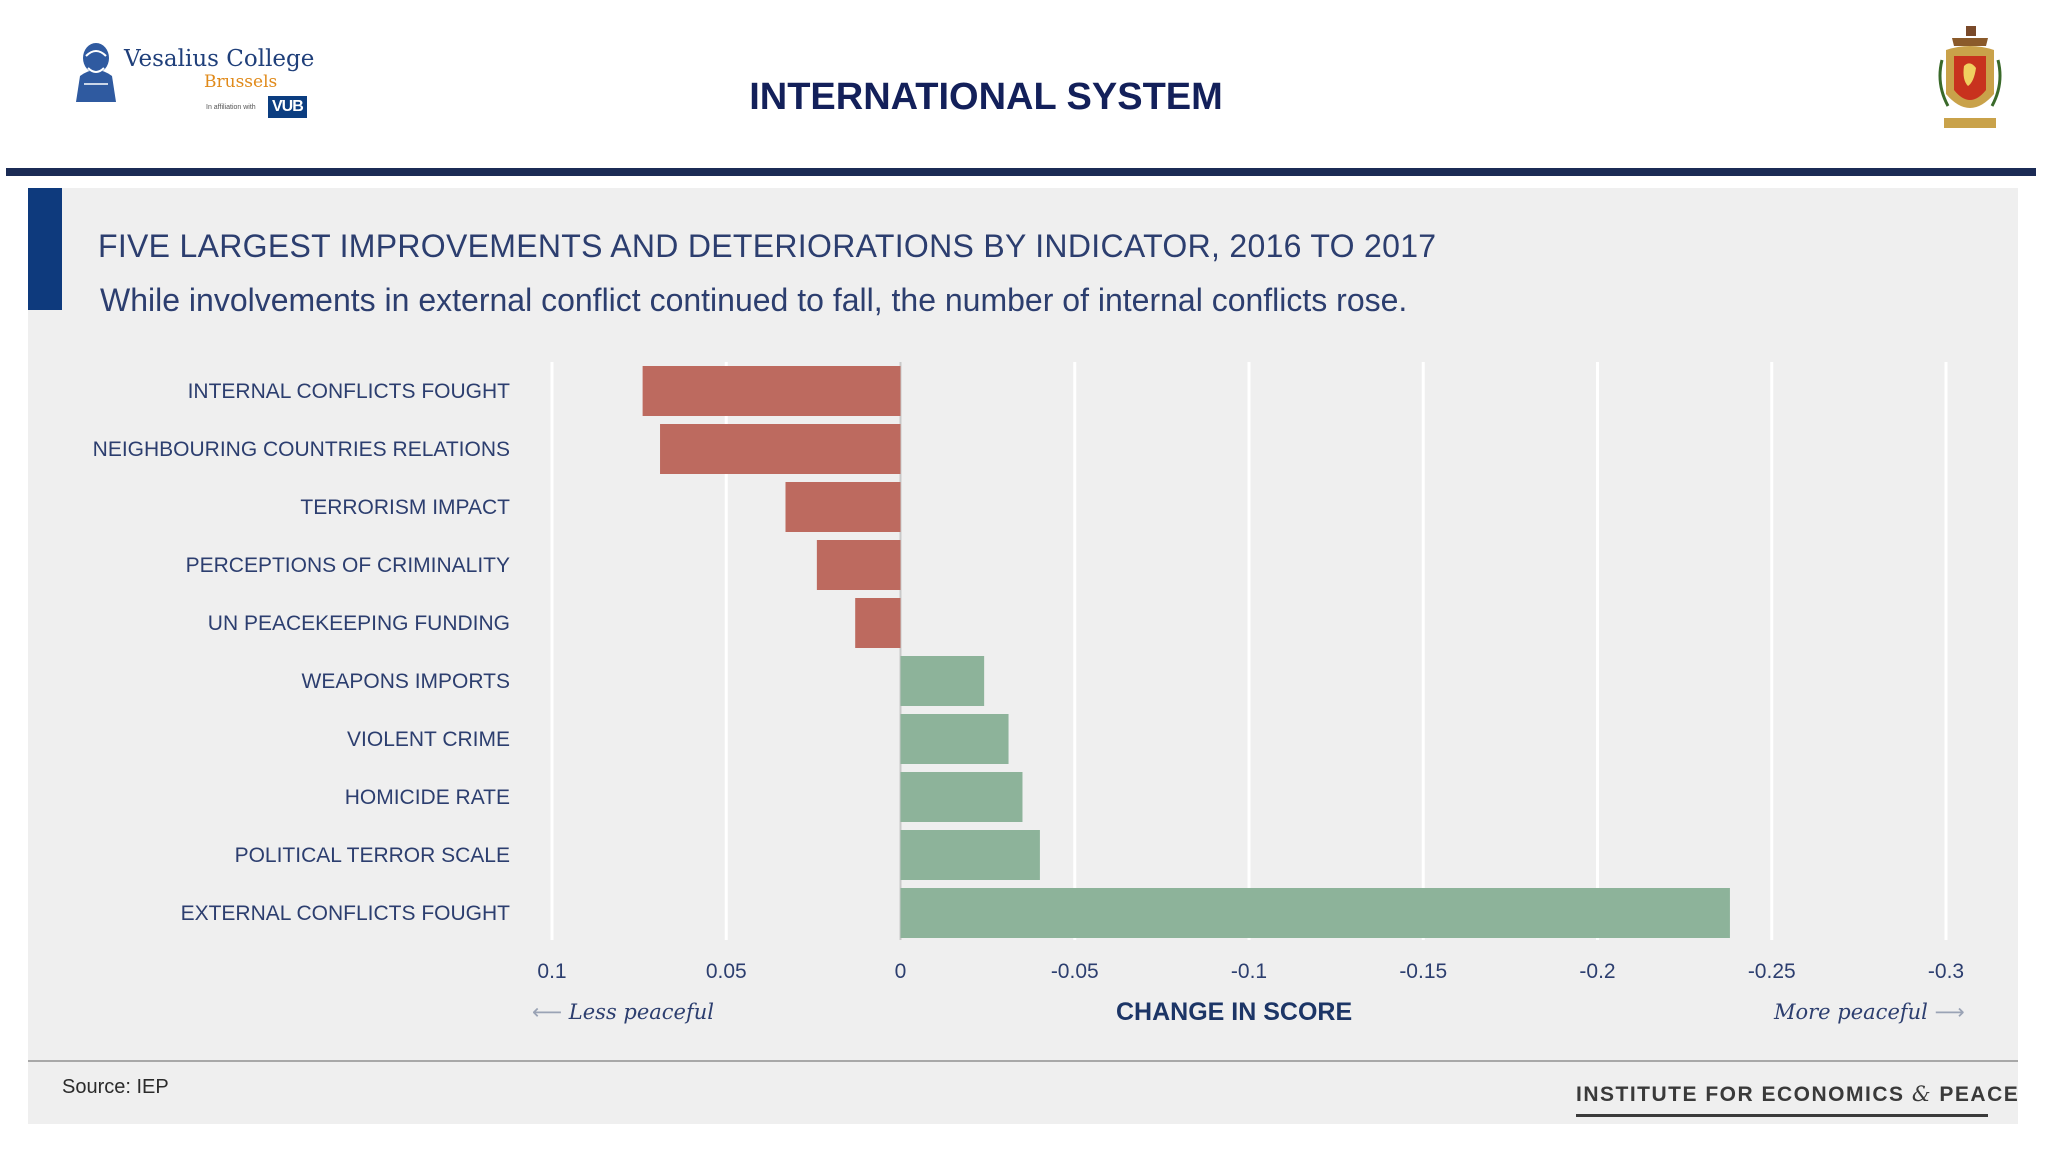 This screenshot has height=1152, width=2048. What do you see at coordinates (405, 507) in the screenshot?
I see `category-label: TERRORISM IMPACT` at bounding box center [405, 507].